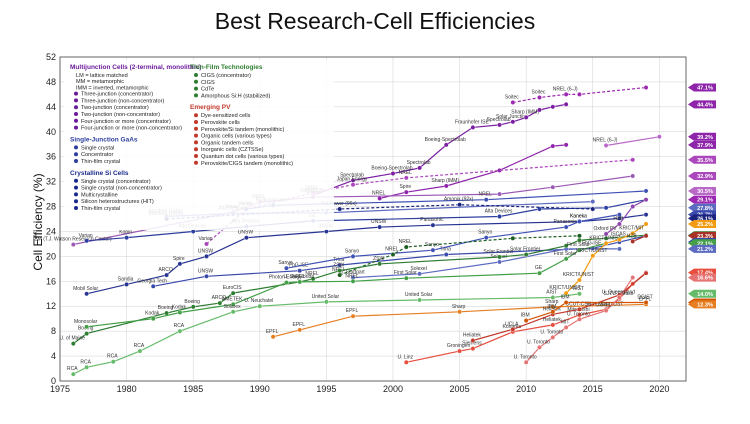 Image resolution: width=750 pixels, height=424 pixels. What do you see at coordinates (459, 346) in the screenshot?
I see `point-annotation: Groningen` at bounding box center [459, 346].